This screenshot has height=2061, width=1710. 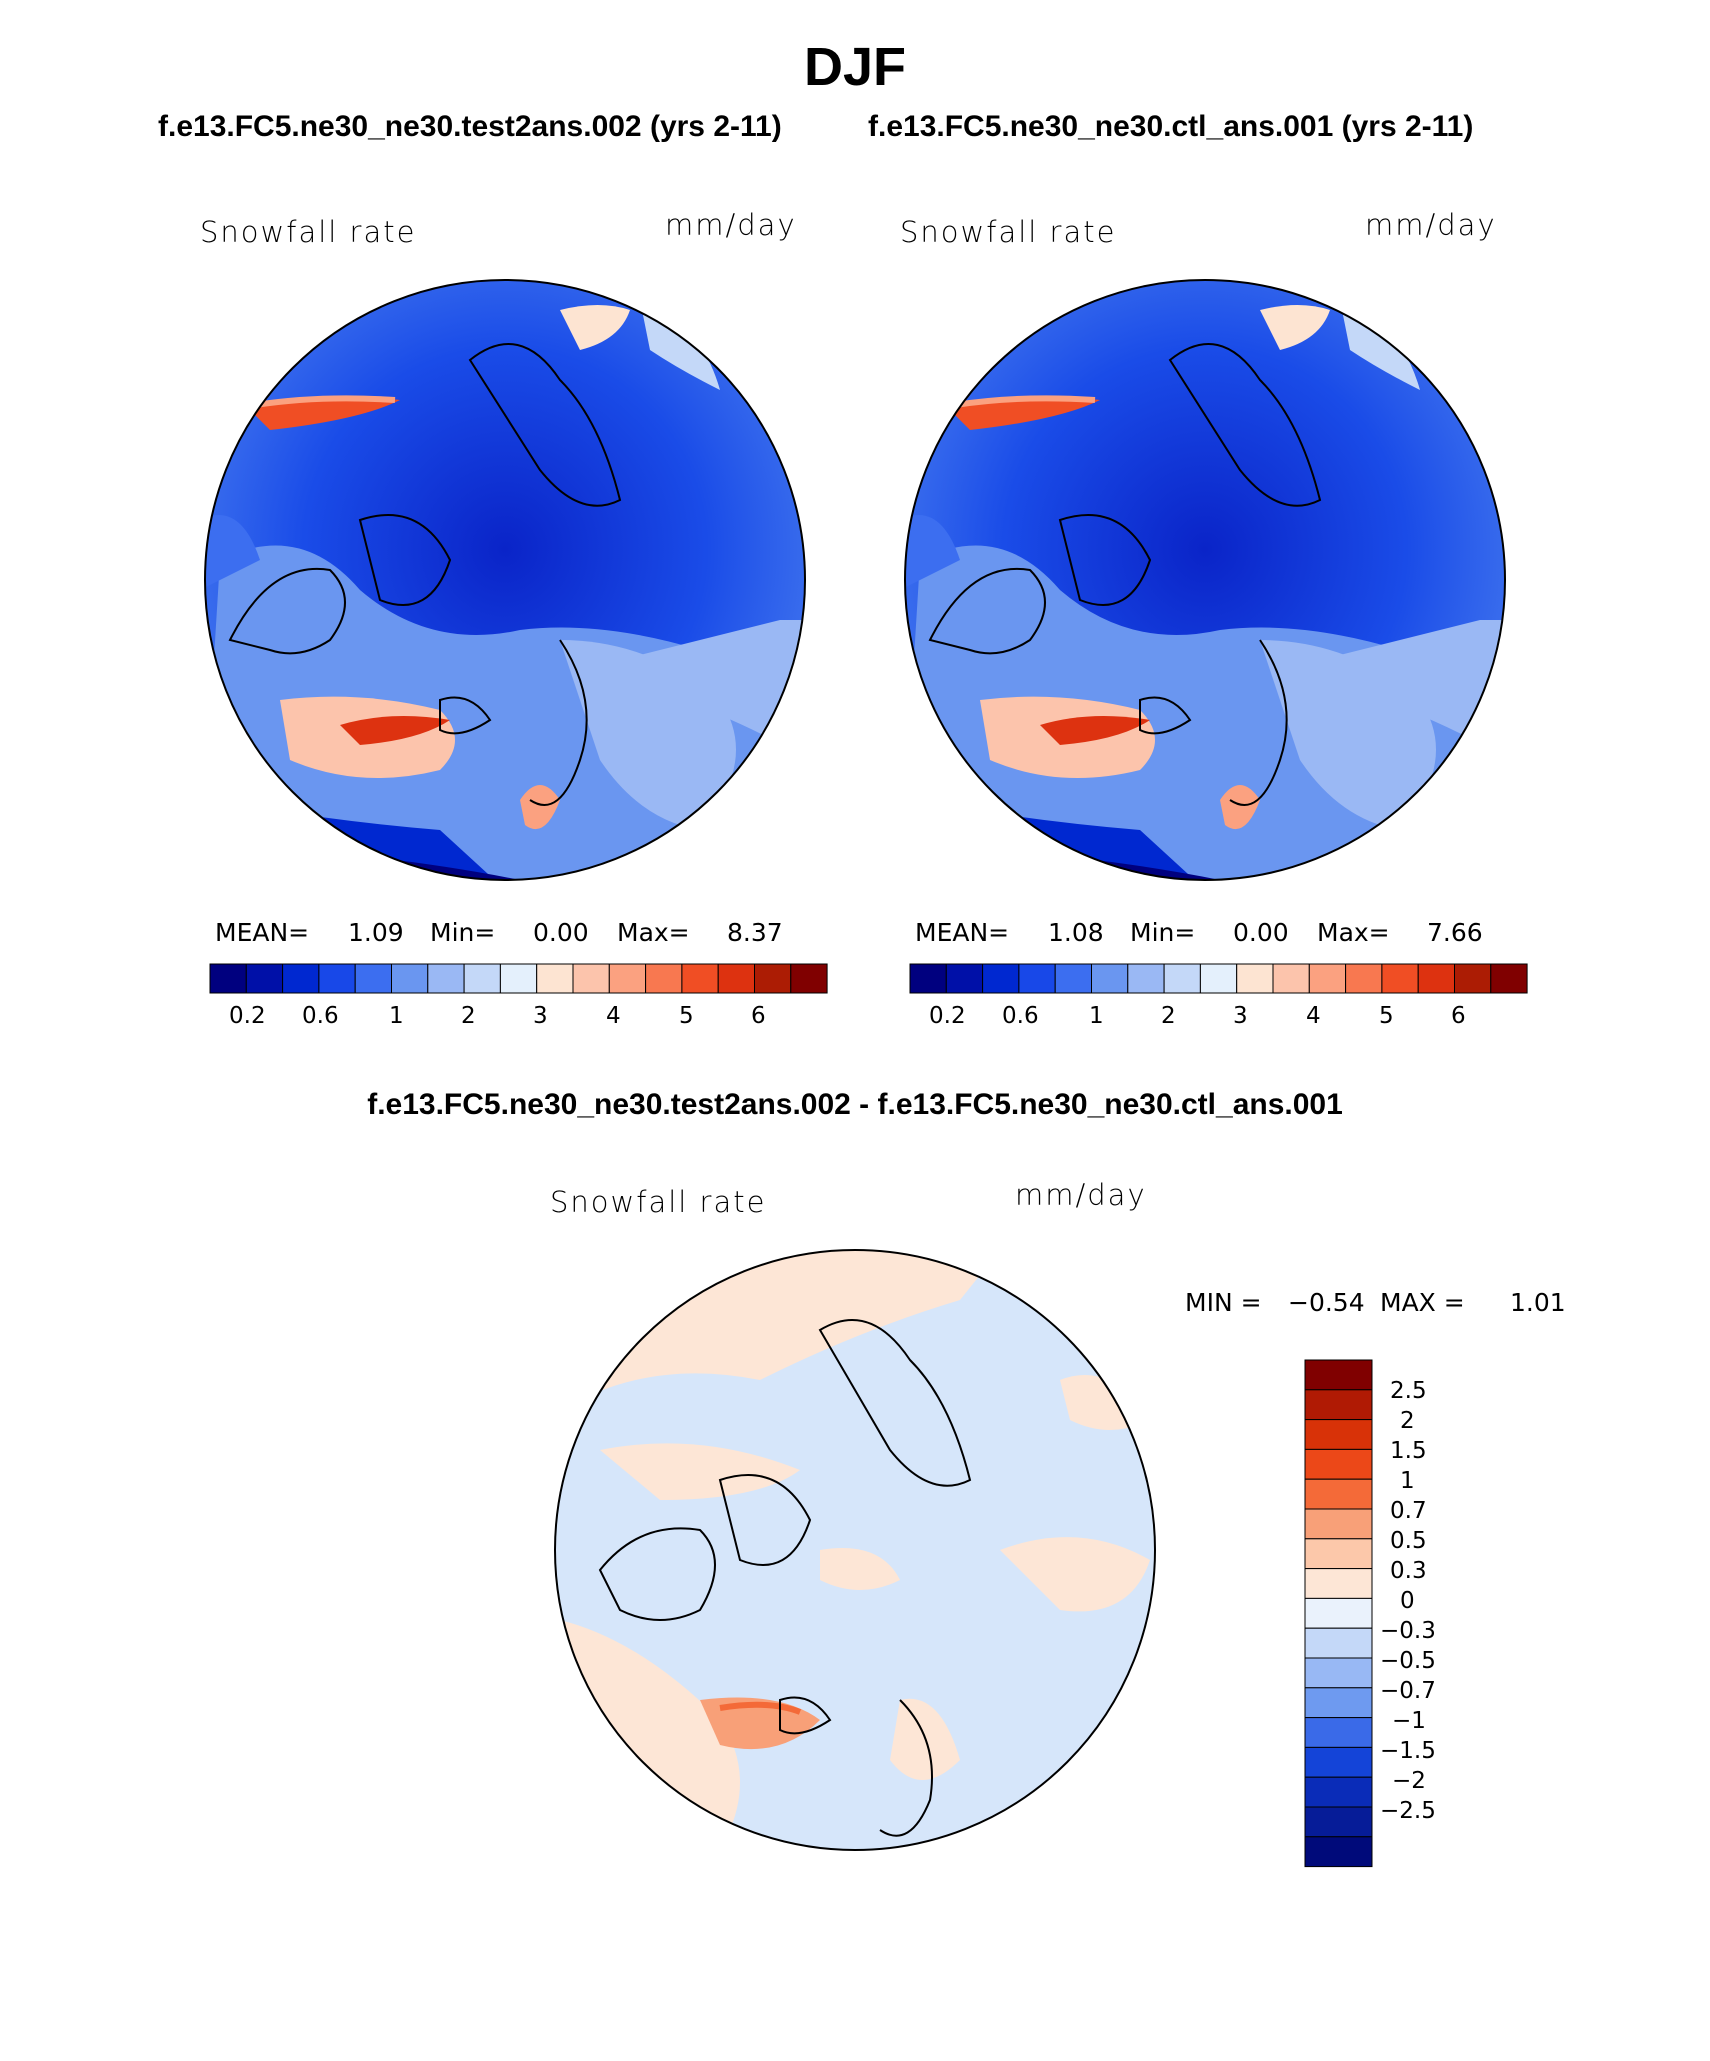 What do you see at coordinates (1408, 1631) in the screenshot?
I see `diff-colorbar-tick: −0.3` at bounding box center [1408, 1631].